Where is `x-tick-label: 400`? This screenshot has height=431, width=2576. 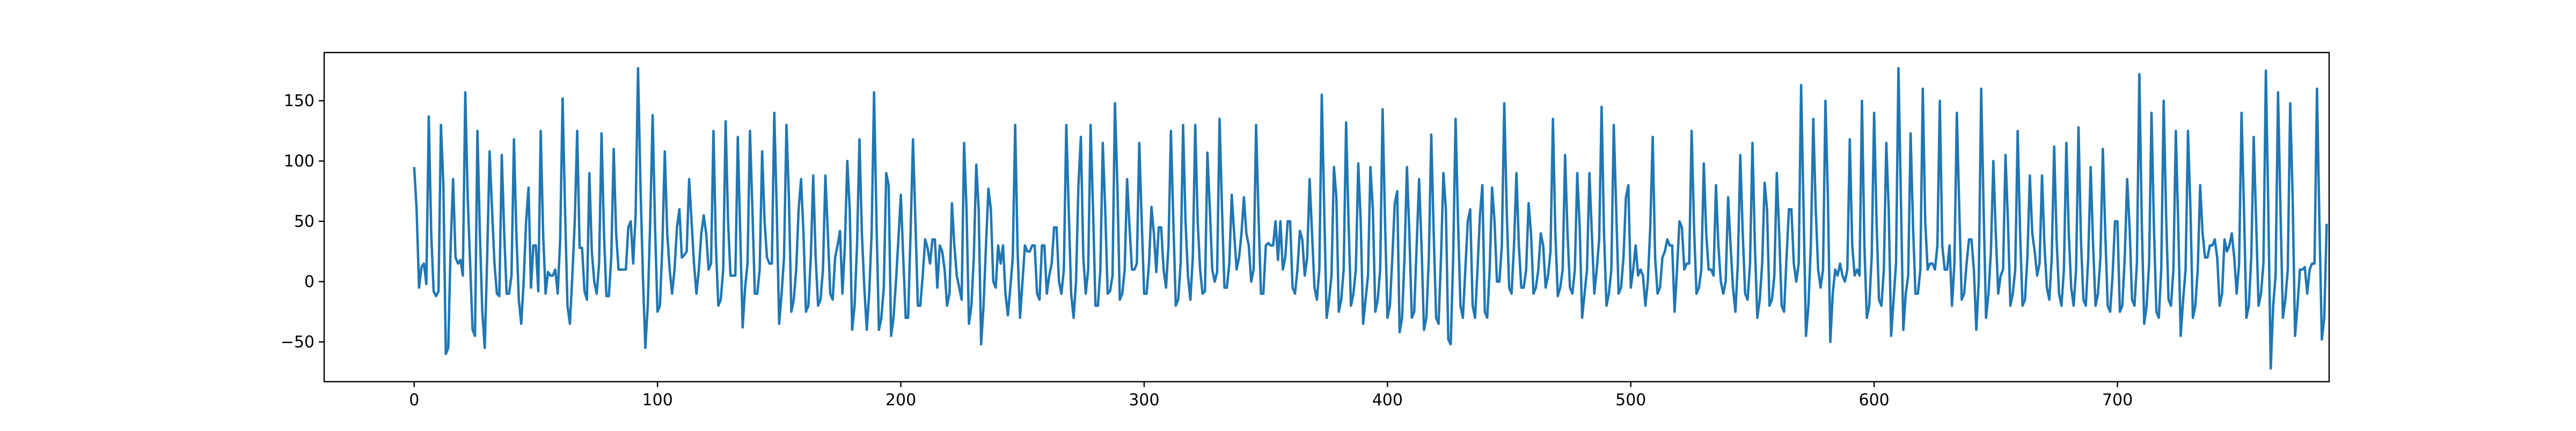
x-tick-label: 400 is located at coordinates (1387, 400).